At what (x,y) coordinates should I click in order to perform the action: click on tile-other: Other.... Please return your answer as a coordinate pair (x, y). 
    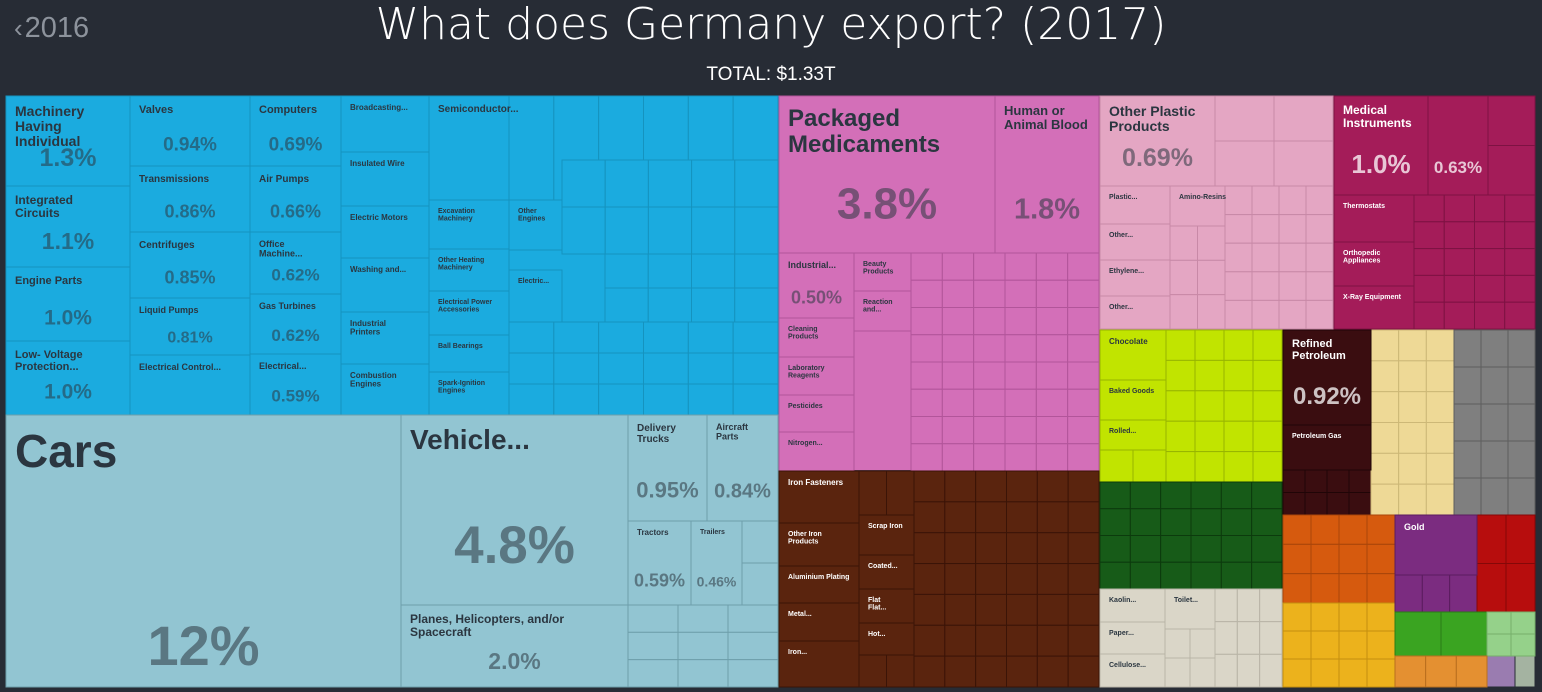
    Looking at the image, I should click on (1135, 242).